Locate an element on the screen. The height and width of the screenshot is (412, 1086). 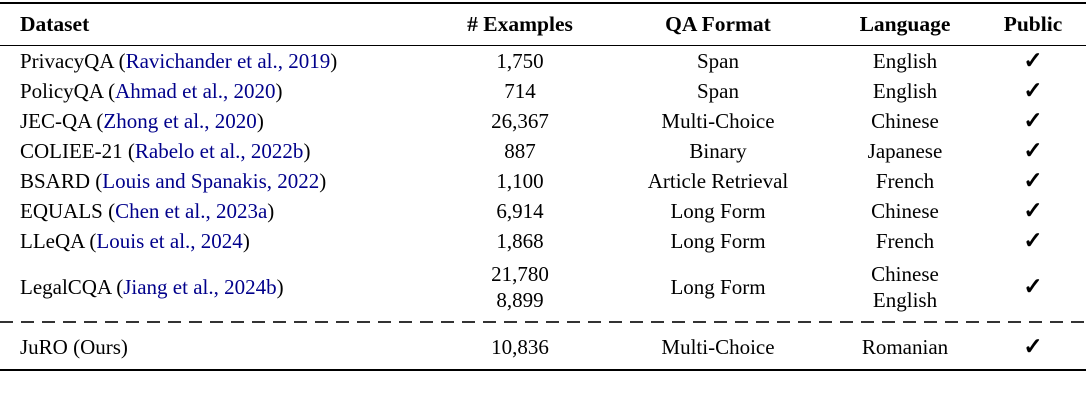
language: Romanian is located at coordinates (905, 347).